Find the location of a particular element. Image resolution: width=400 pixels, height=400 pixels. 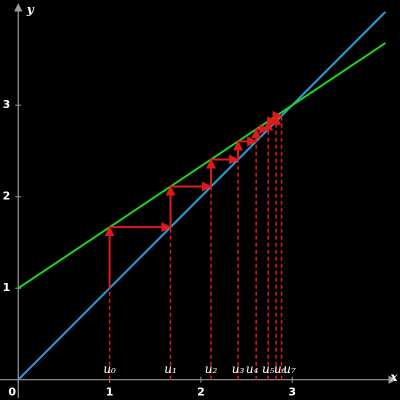

x-tick-label: 1 is located at coordinates (110, 392).